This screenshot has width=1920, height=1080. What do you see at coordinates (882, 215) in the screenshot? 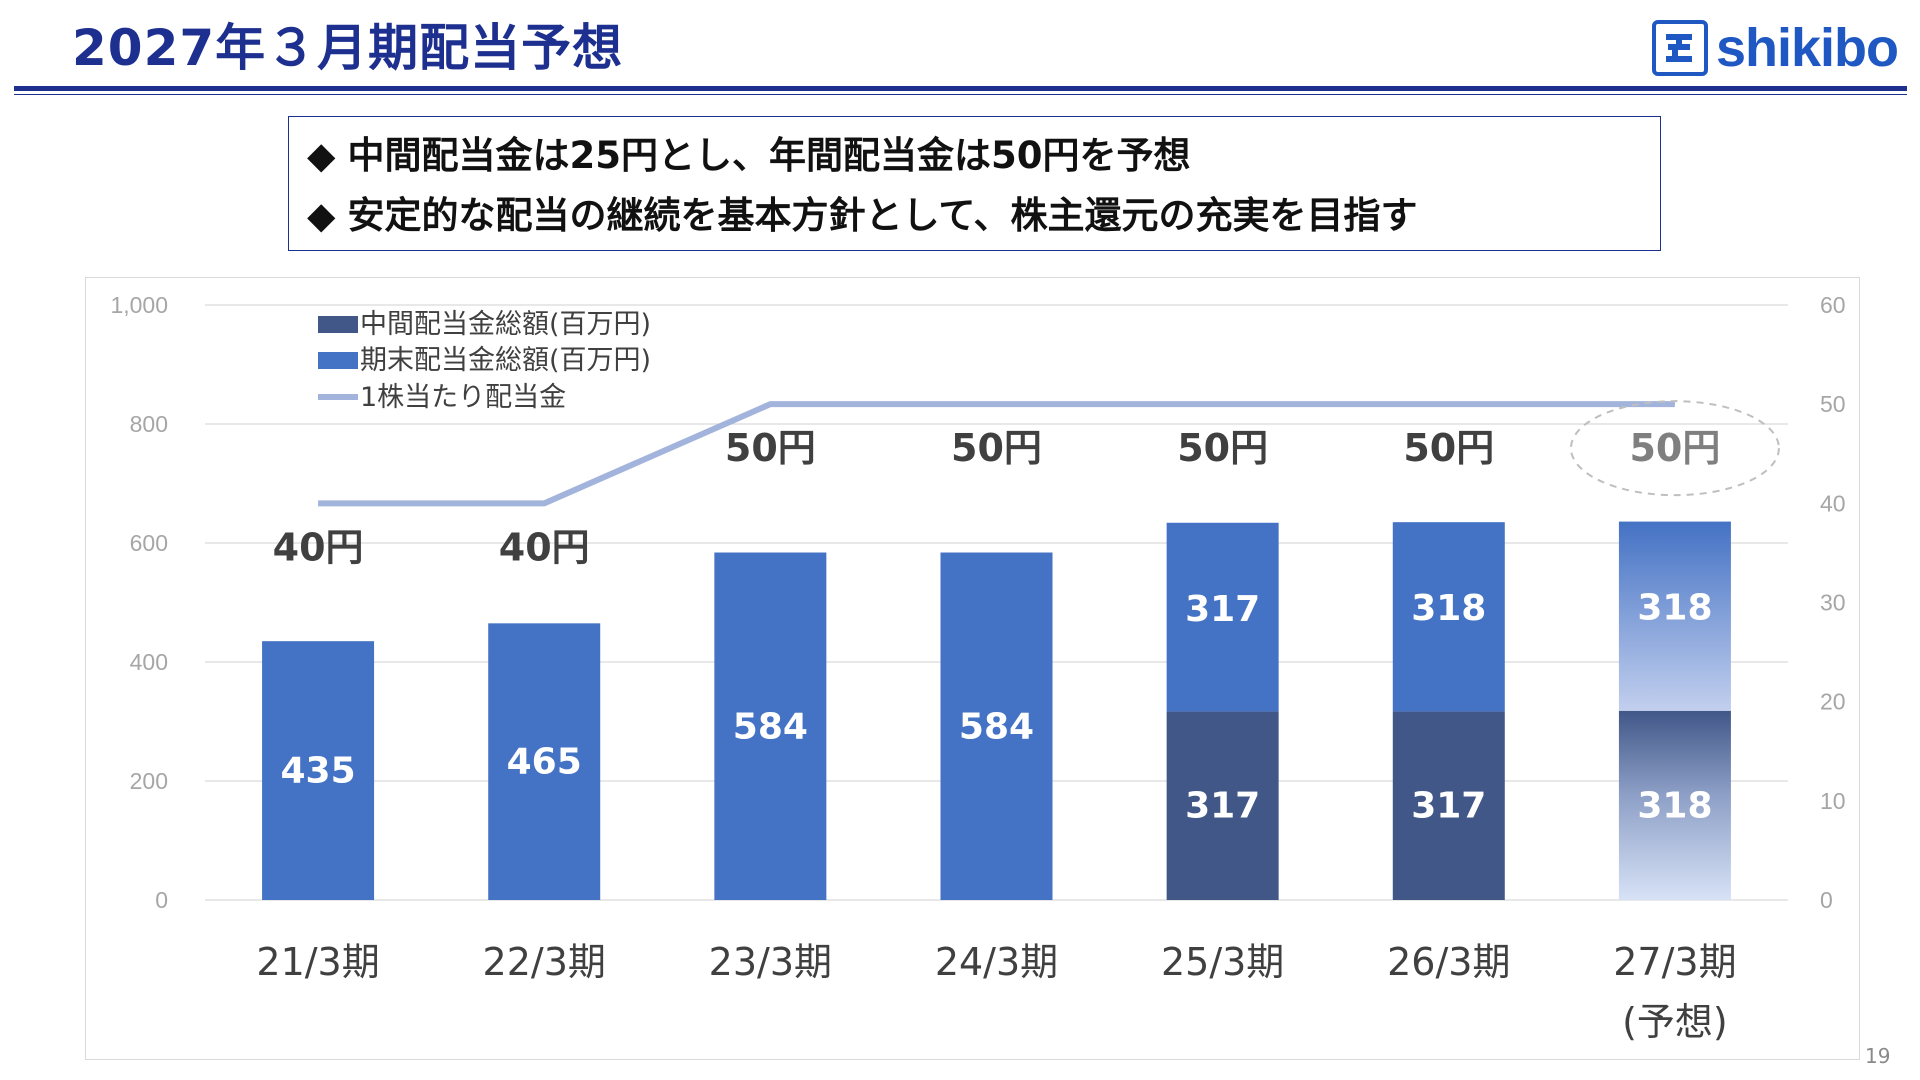
I see `highlight-text-2: 安定的な配当の継続を基本方針として、株主還元の充実を目指す` at bounding box center [882, 215].